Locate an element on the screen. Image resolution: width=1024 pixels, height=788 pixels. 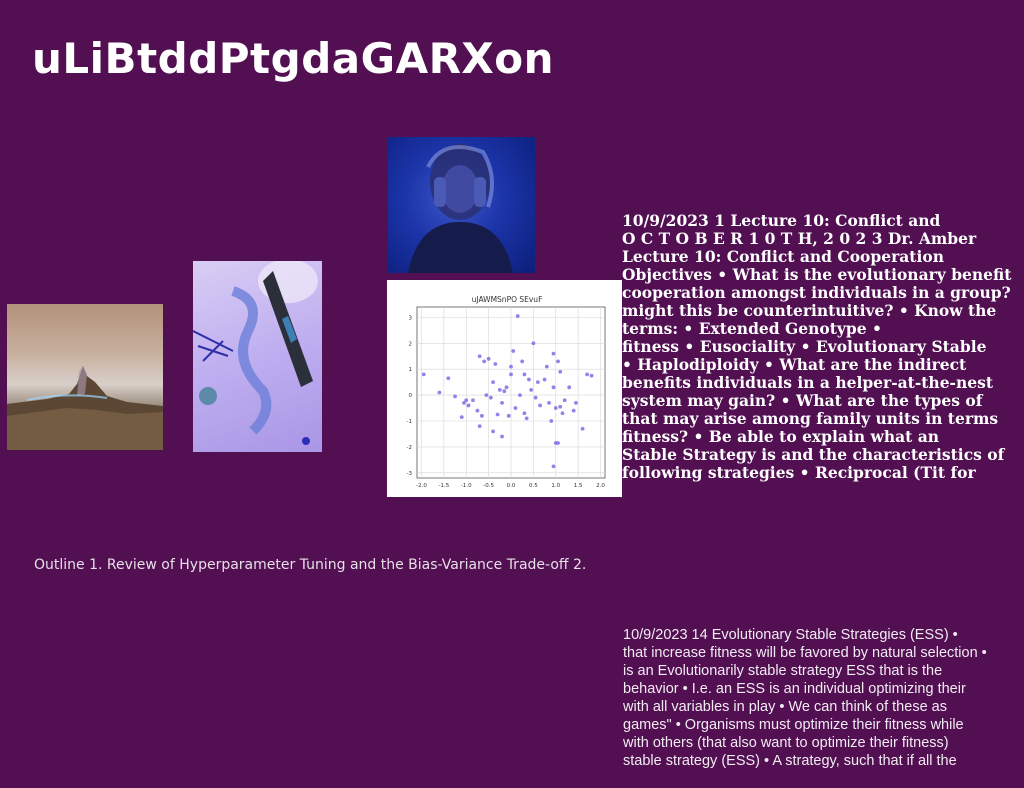
lecture-text-line: terms: • Extended Genotype • is located at coordinates (752, 328).